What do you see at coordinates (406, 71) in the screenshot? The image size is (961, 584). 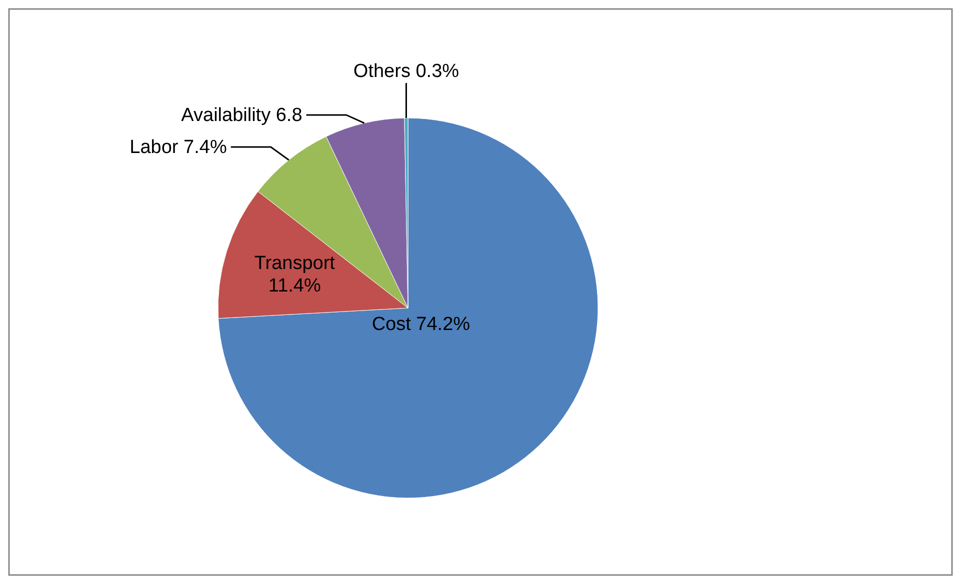 I see `slice-label: Others 0.3%` at bounding box center [406, 71].